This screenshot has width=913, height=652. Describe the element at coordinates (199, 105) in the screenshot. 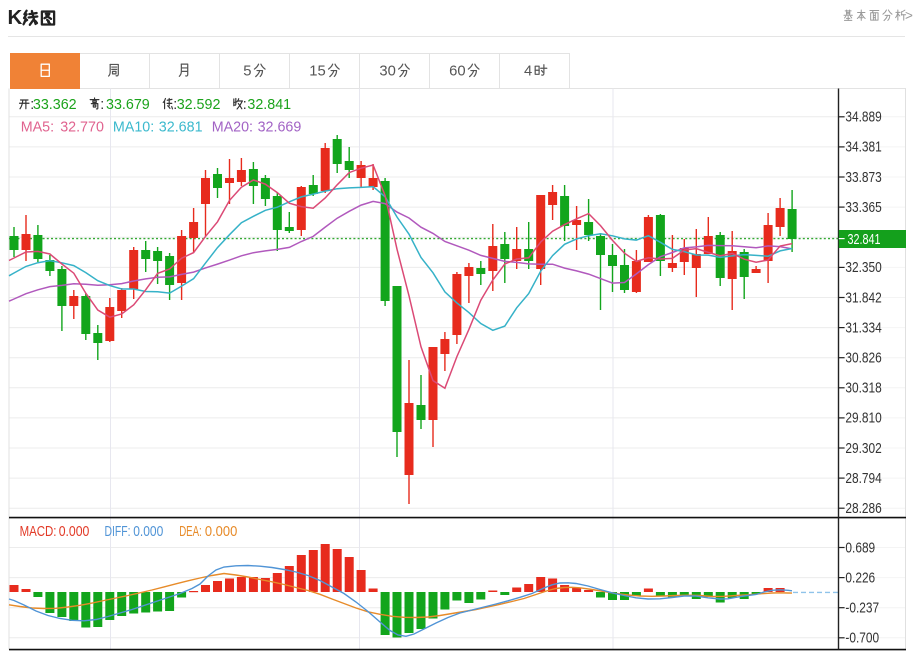

I see `svg-text: 32.592` at that location.